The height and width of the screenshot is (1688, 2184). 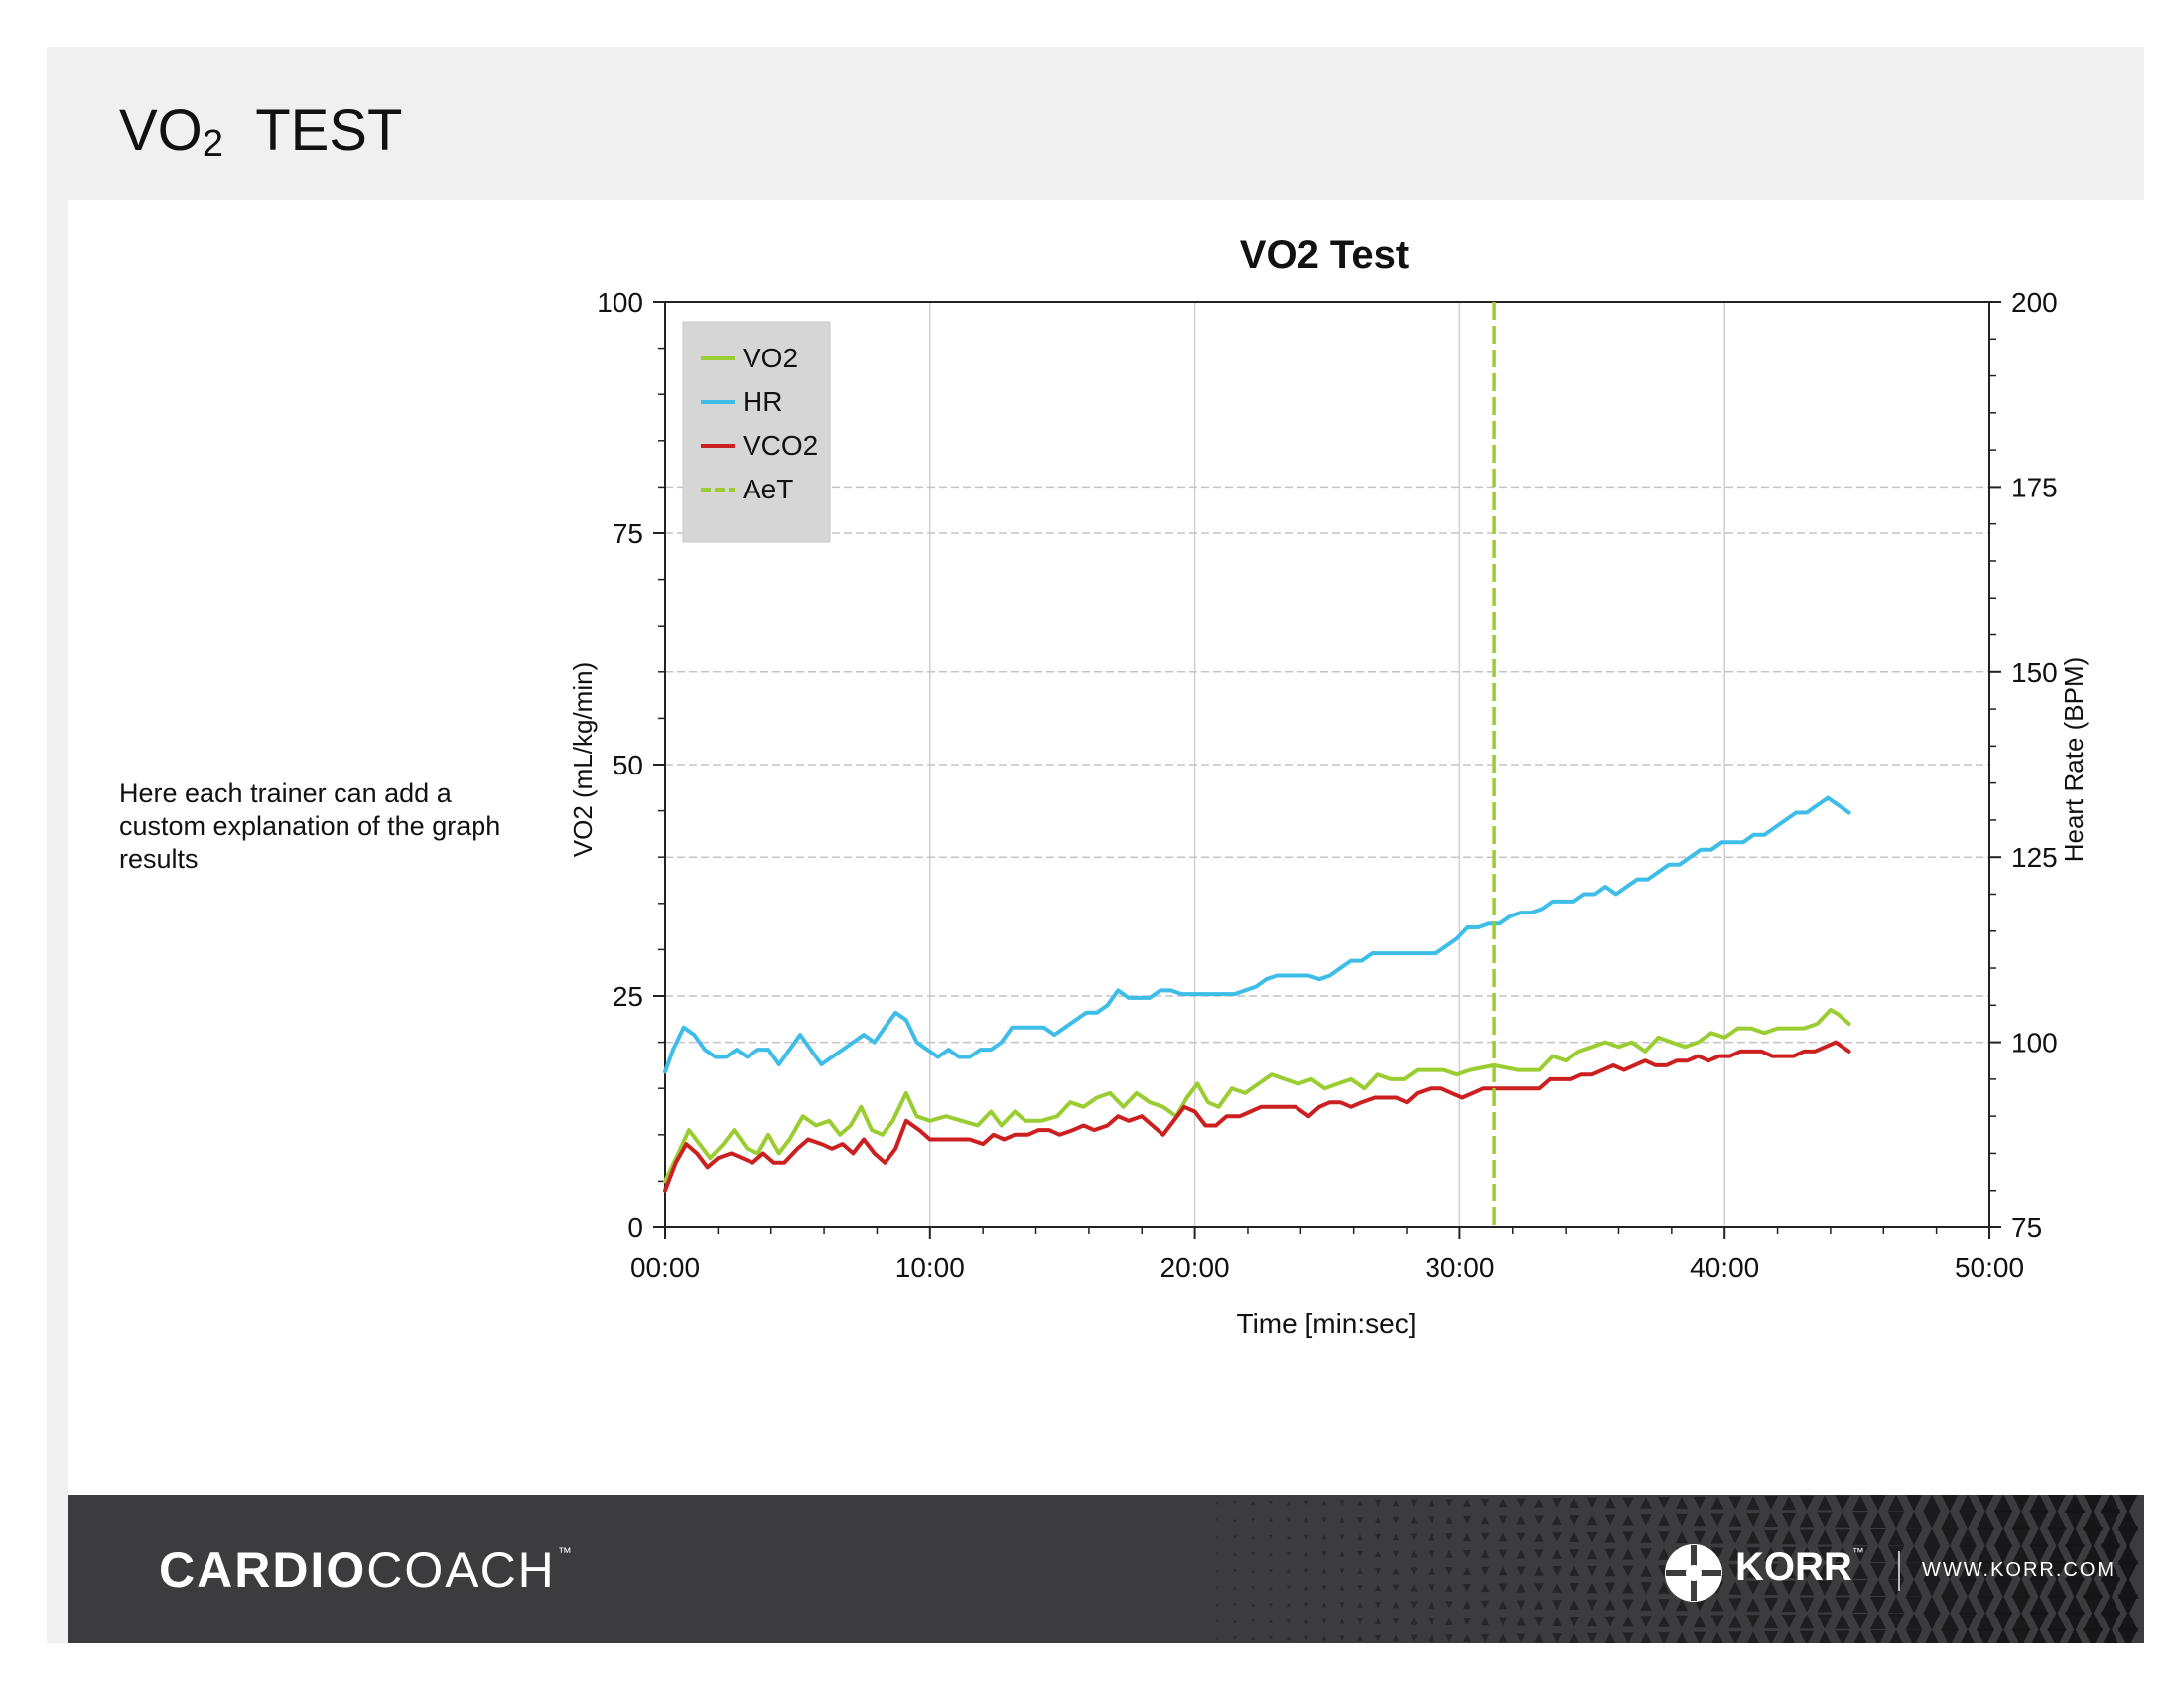 What do you see at coordinates (2019, 1570) in the screenshot?
I see `korr-website-link: WWW.KORR.COM` at bounding box center [2019, 1570].